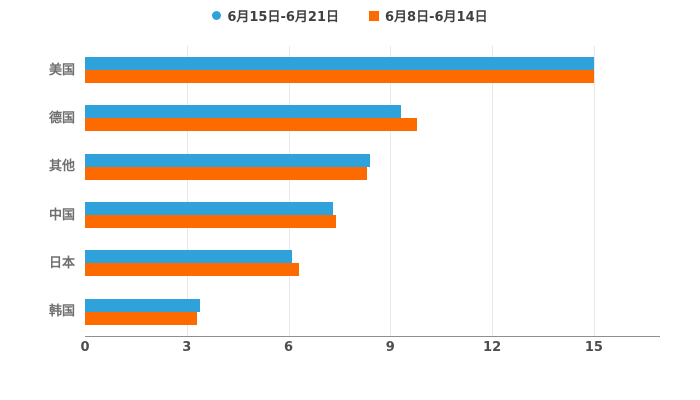 The height and width of the screenshot is (400, 700). What do you see at coordinates (283, 17) in the screenshot?
I see `legend-label: 6月15日-6月21日` at bounding box center [283, 17].